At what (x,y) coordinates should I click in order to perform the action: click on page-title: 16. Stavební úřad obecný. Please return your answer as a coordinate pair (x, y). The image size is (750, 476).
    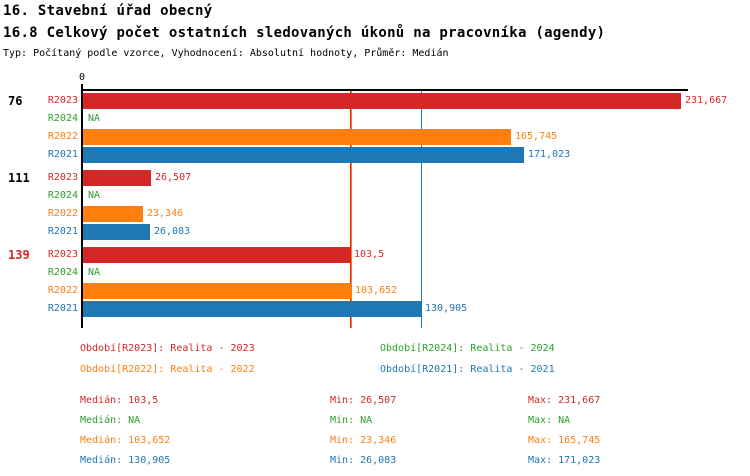
    Looking at the image, I should click on (108, 11).